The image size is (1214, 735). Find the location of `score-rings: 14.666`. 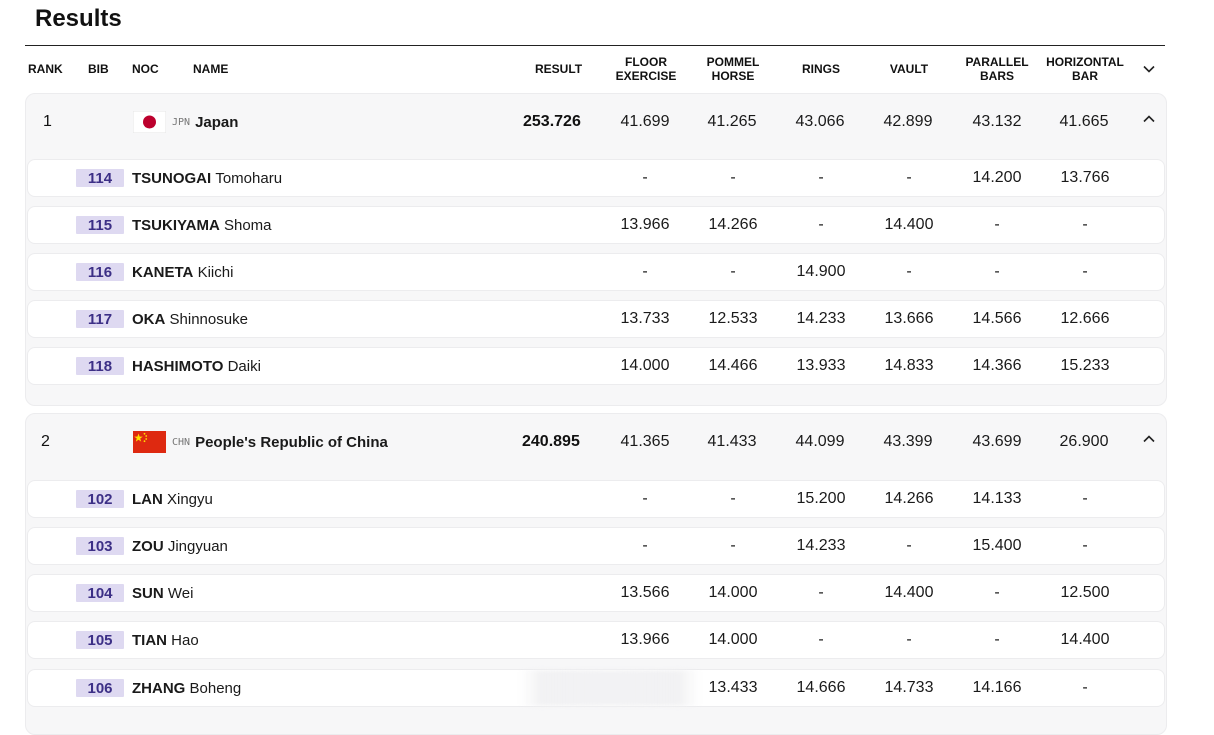

score-rings: 14.666 is located at coordinates (821, 687).